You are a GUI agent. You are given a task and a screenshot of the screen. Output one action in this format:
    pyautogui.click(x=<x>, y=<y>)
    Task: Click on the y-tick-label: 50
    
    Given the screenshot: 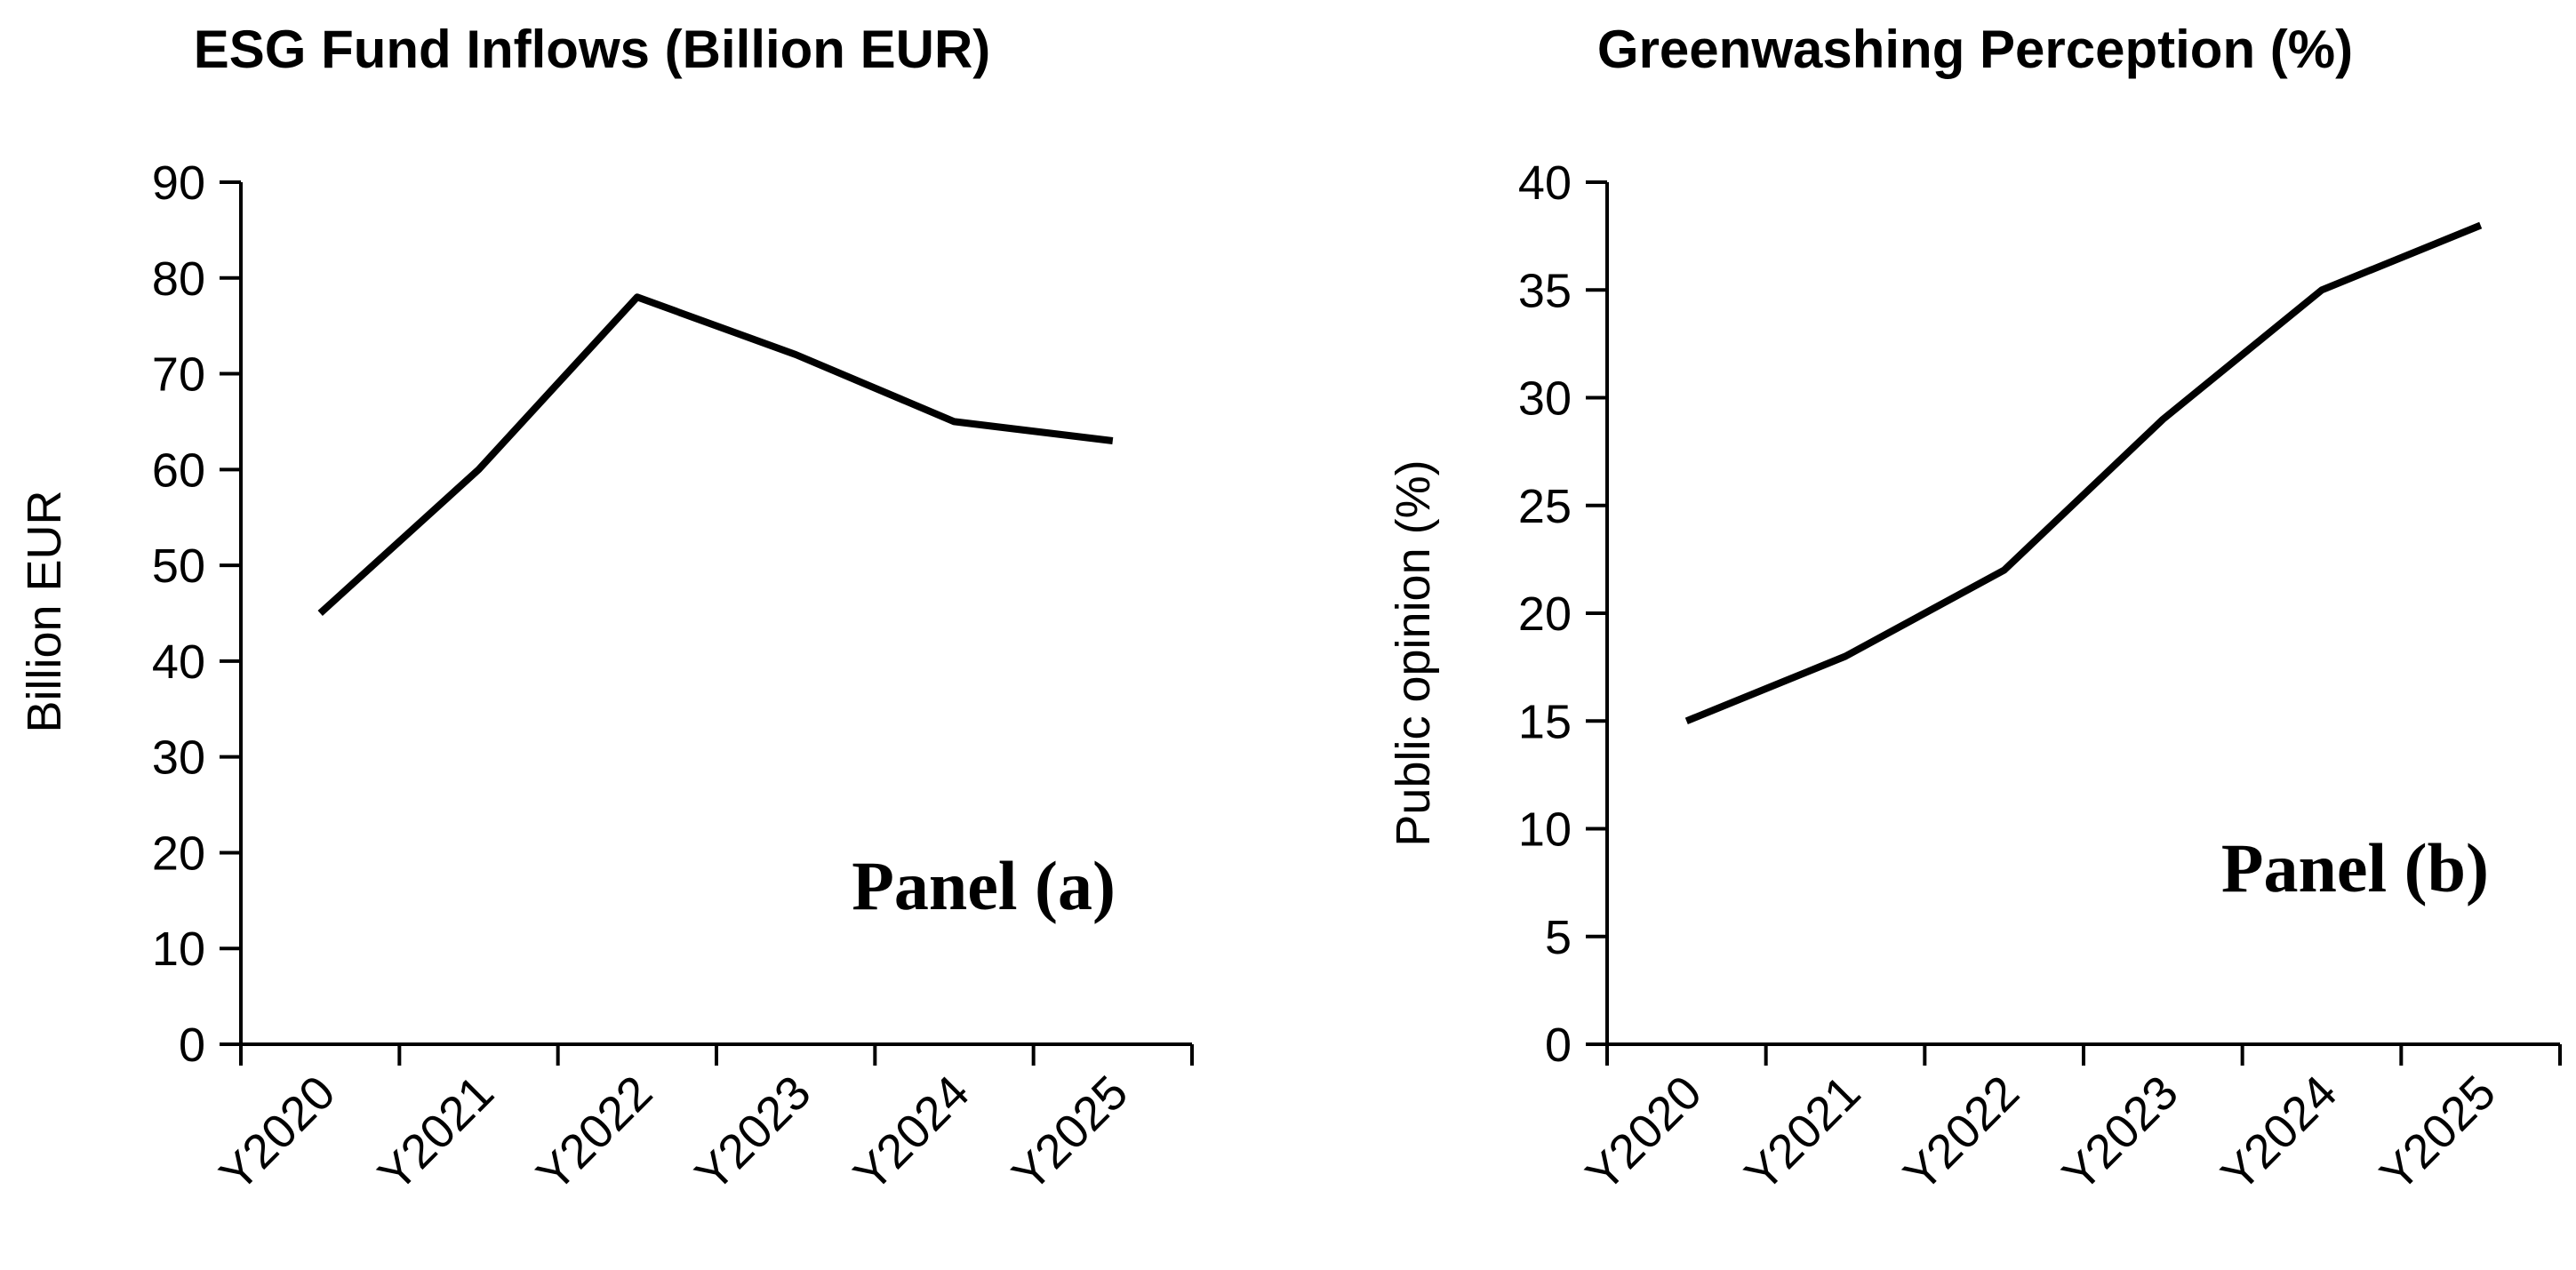 What is the action you would take?
    pyautogui.click(x=178, y=566)
    